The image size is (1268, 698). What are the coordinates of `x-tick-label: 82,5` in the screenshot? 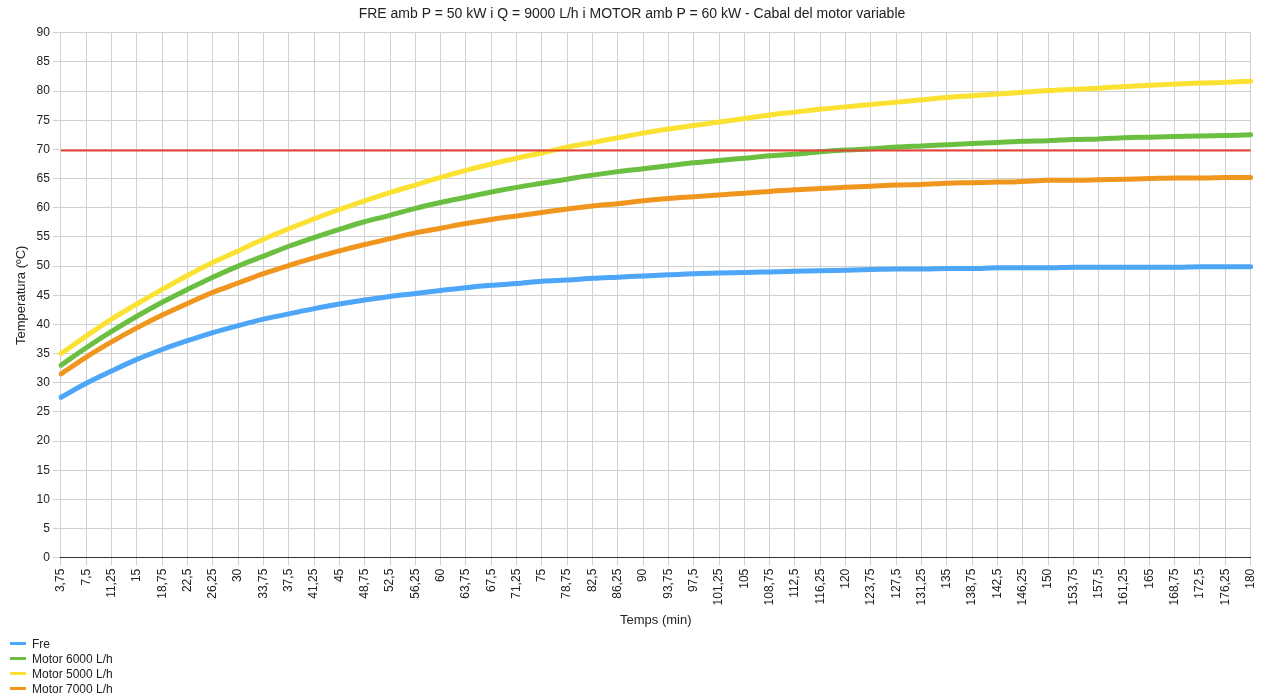 It's located at (591, 580).